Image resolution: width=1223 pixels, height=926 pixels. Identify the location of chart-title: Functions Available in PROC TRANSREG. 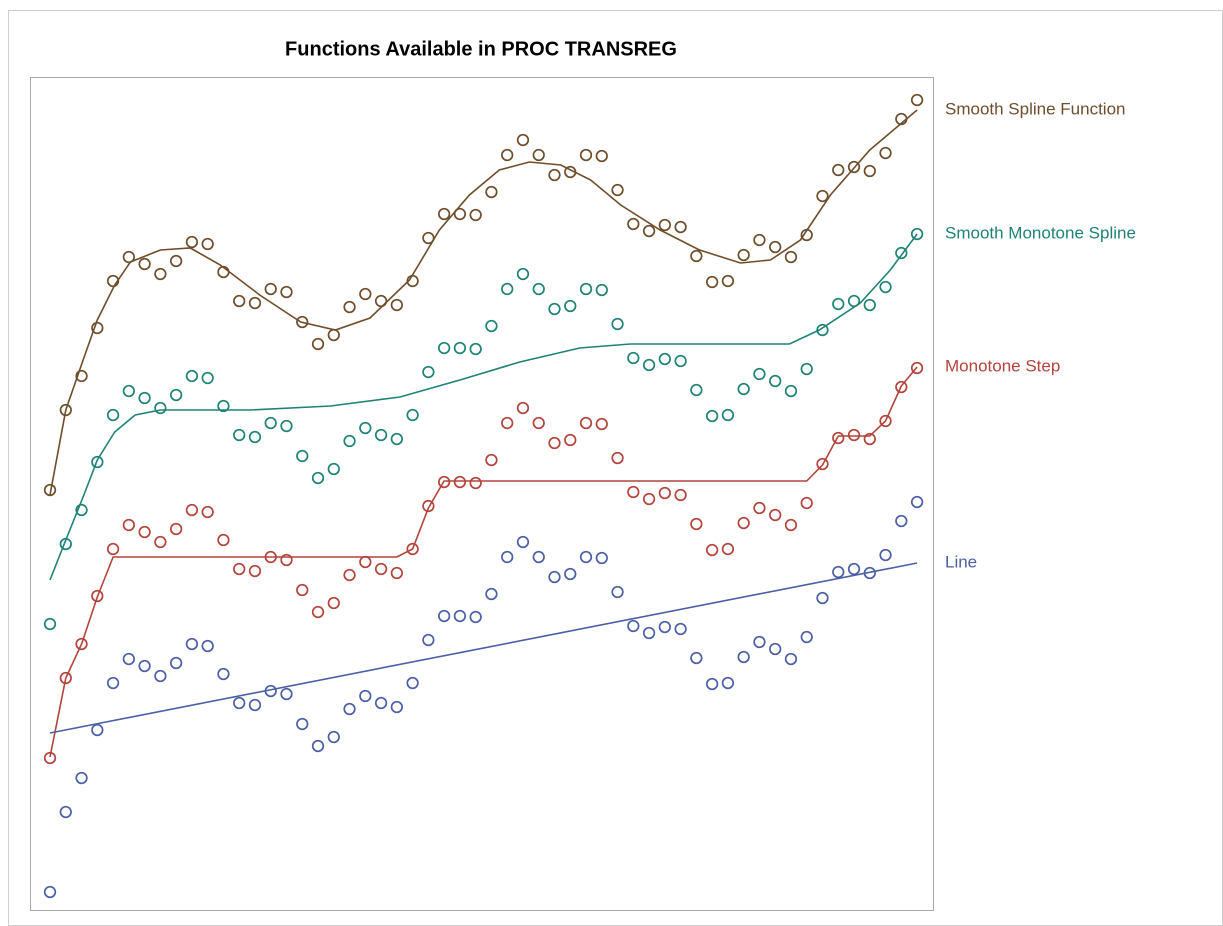
(481, 49).